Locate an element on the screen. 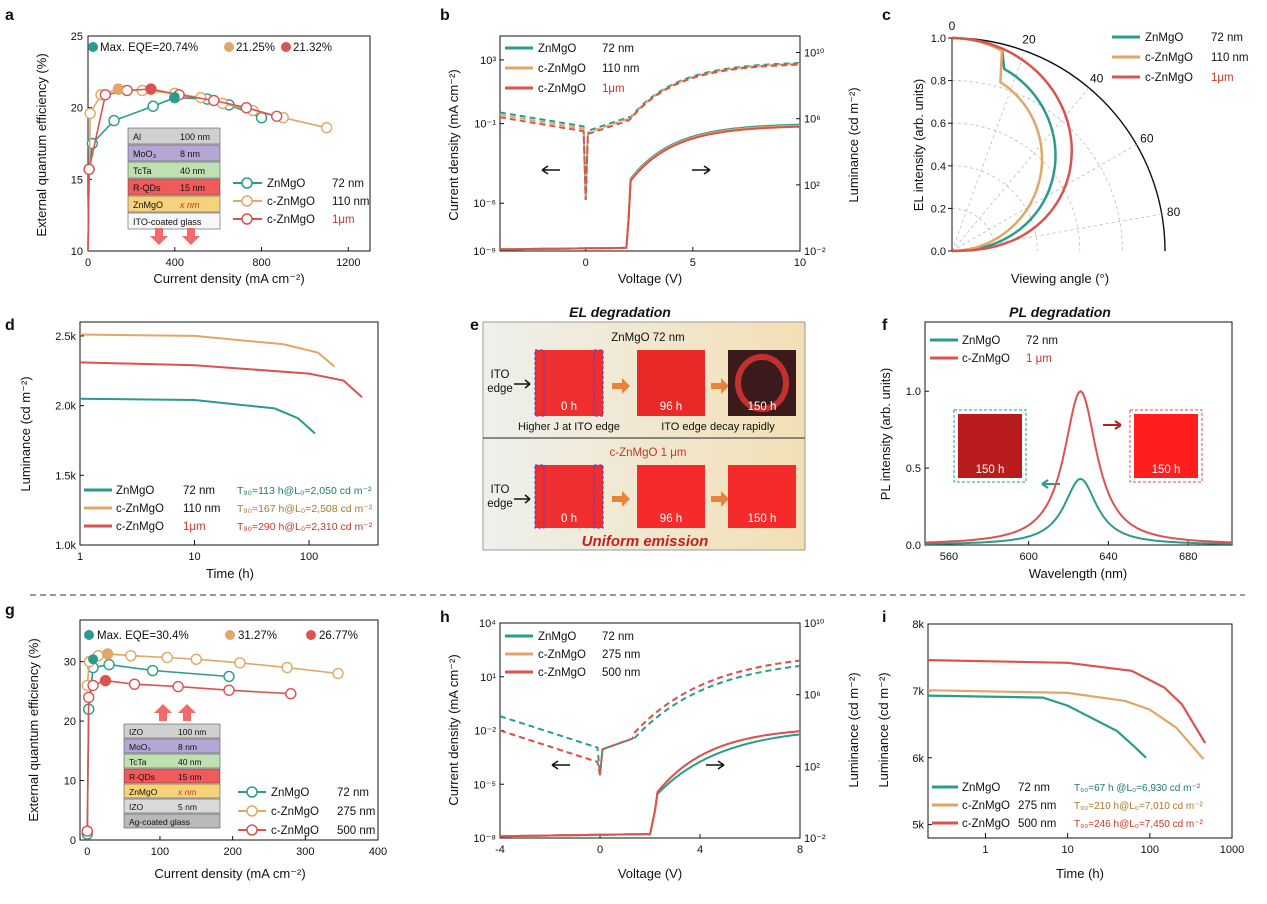  legend-text-c1: ZnMgO is located at coordinates (1164, 38).